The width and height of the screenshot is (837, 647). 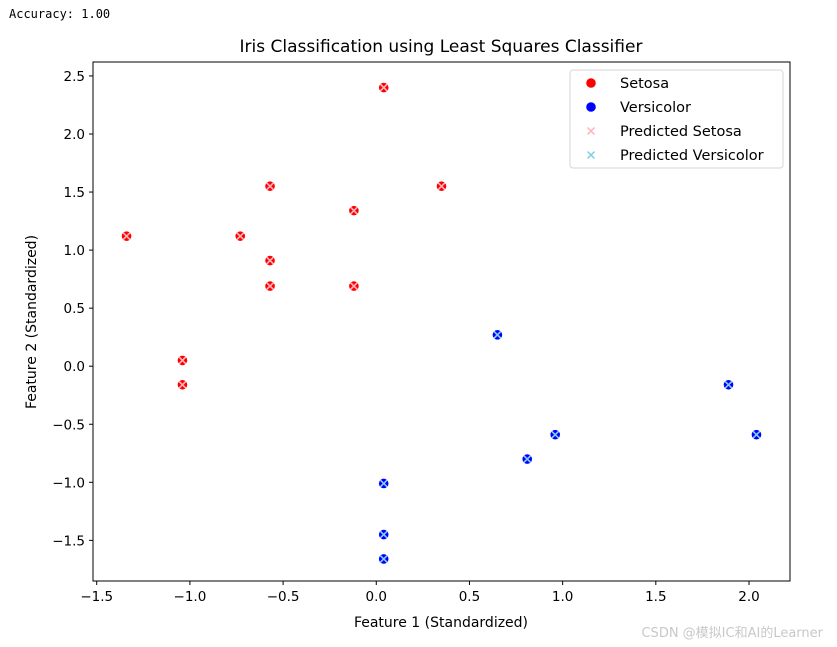 I want to click on y-tick-label: −0.5, so click(x=68, y=425).